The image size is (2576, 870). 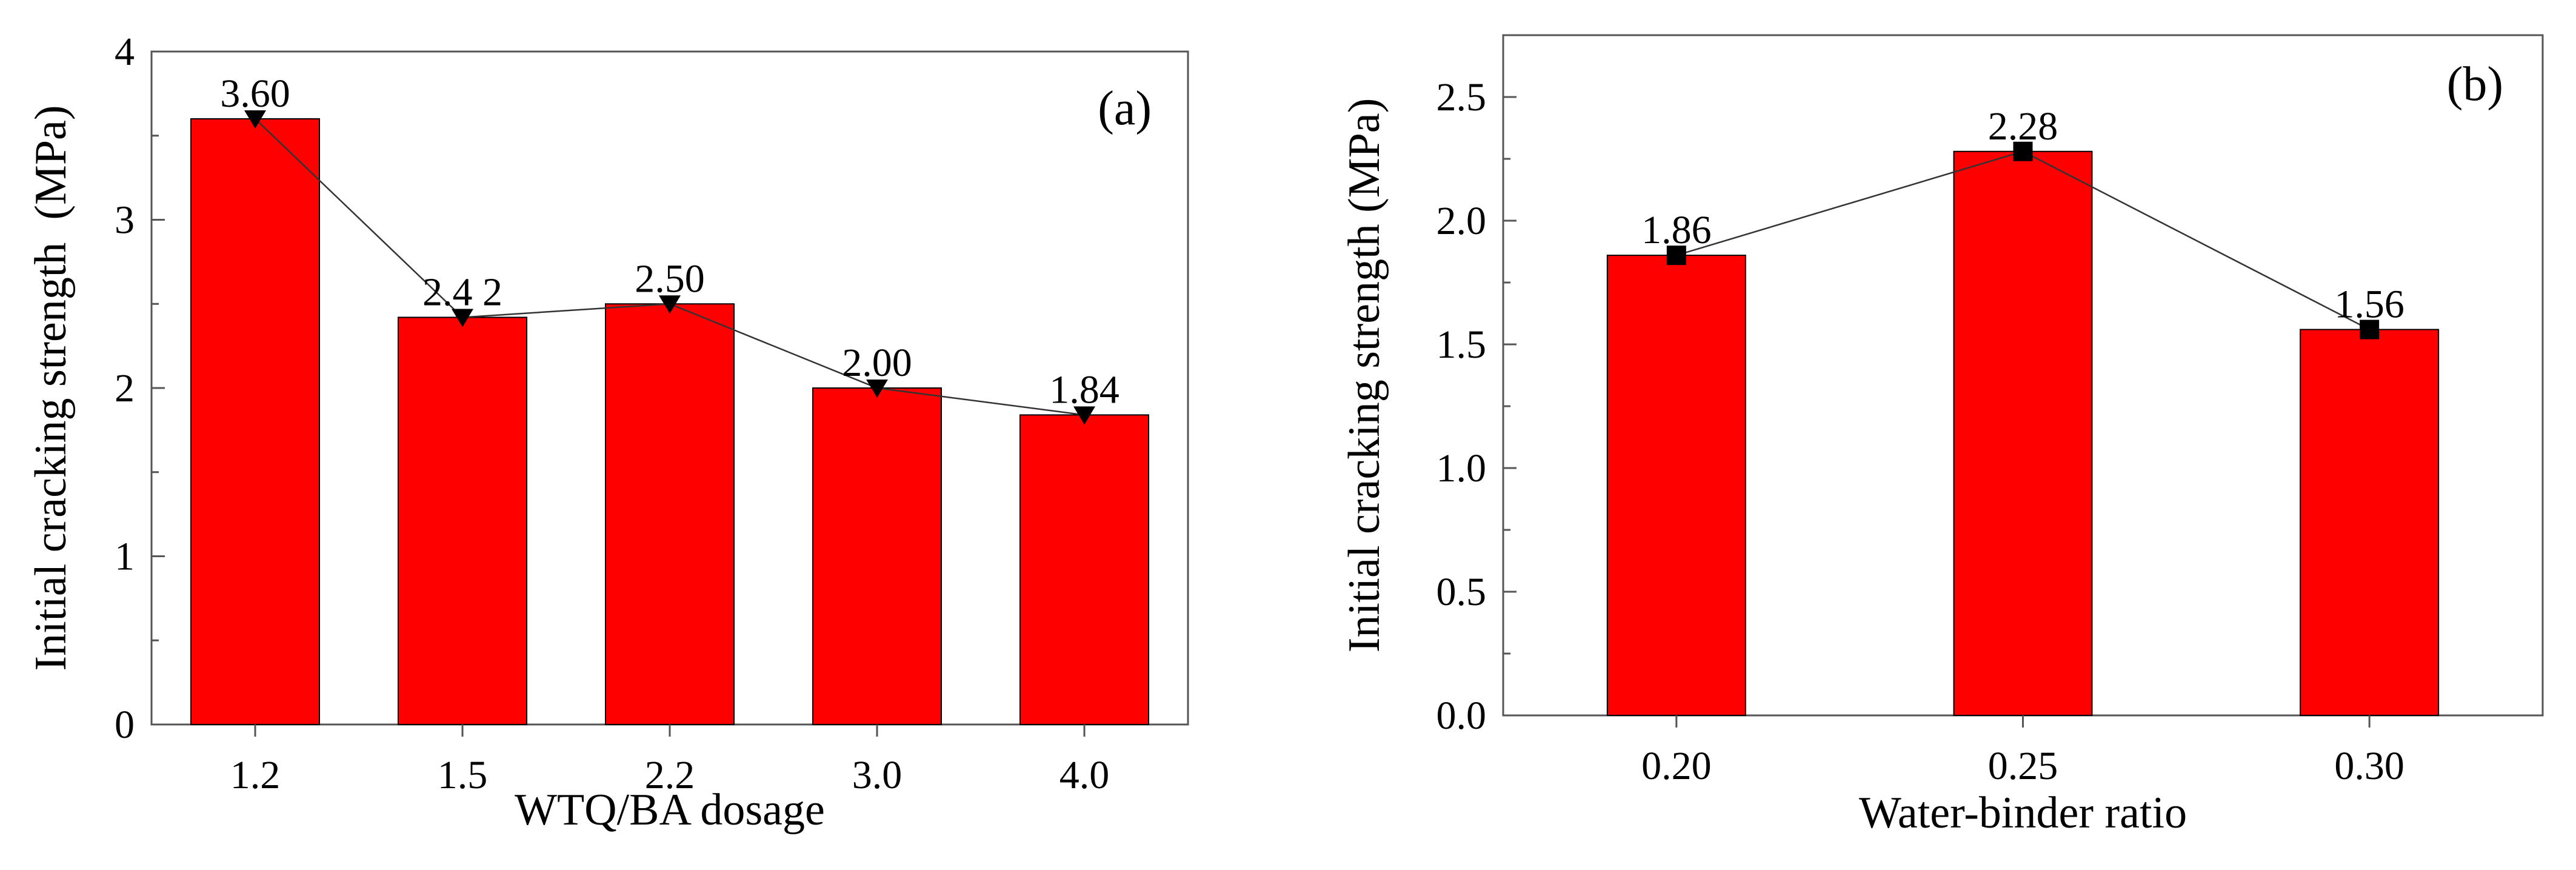 I want to click on x-tick-label: 0.25, so click(x=2023, y=766).